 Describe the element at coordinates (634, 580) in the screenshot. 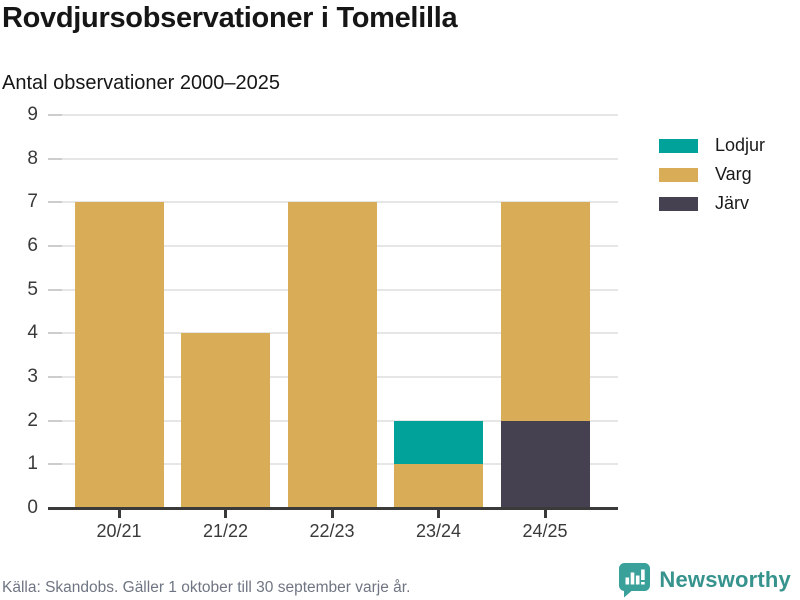

I see `newsworthy-logo-icon` at that location.